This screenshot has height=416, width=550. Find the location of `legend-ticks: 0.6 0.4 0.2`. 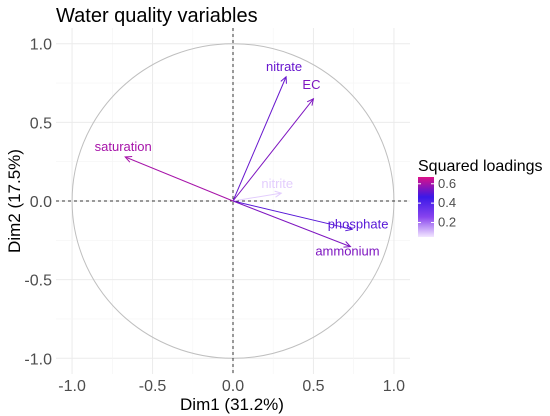

legend-ticks: 0.6 0.4 0.2 is located at coordinates (437, 202).